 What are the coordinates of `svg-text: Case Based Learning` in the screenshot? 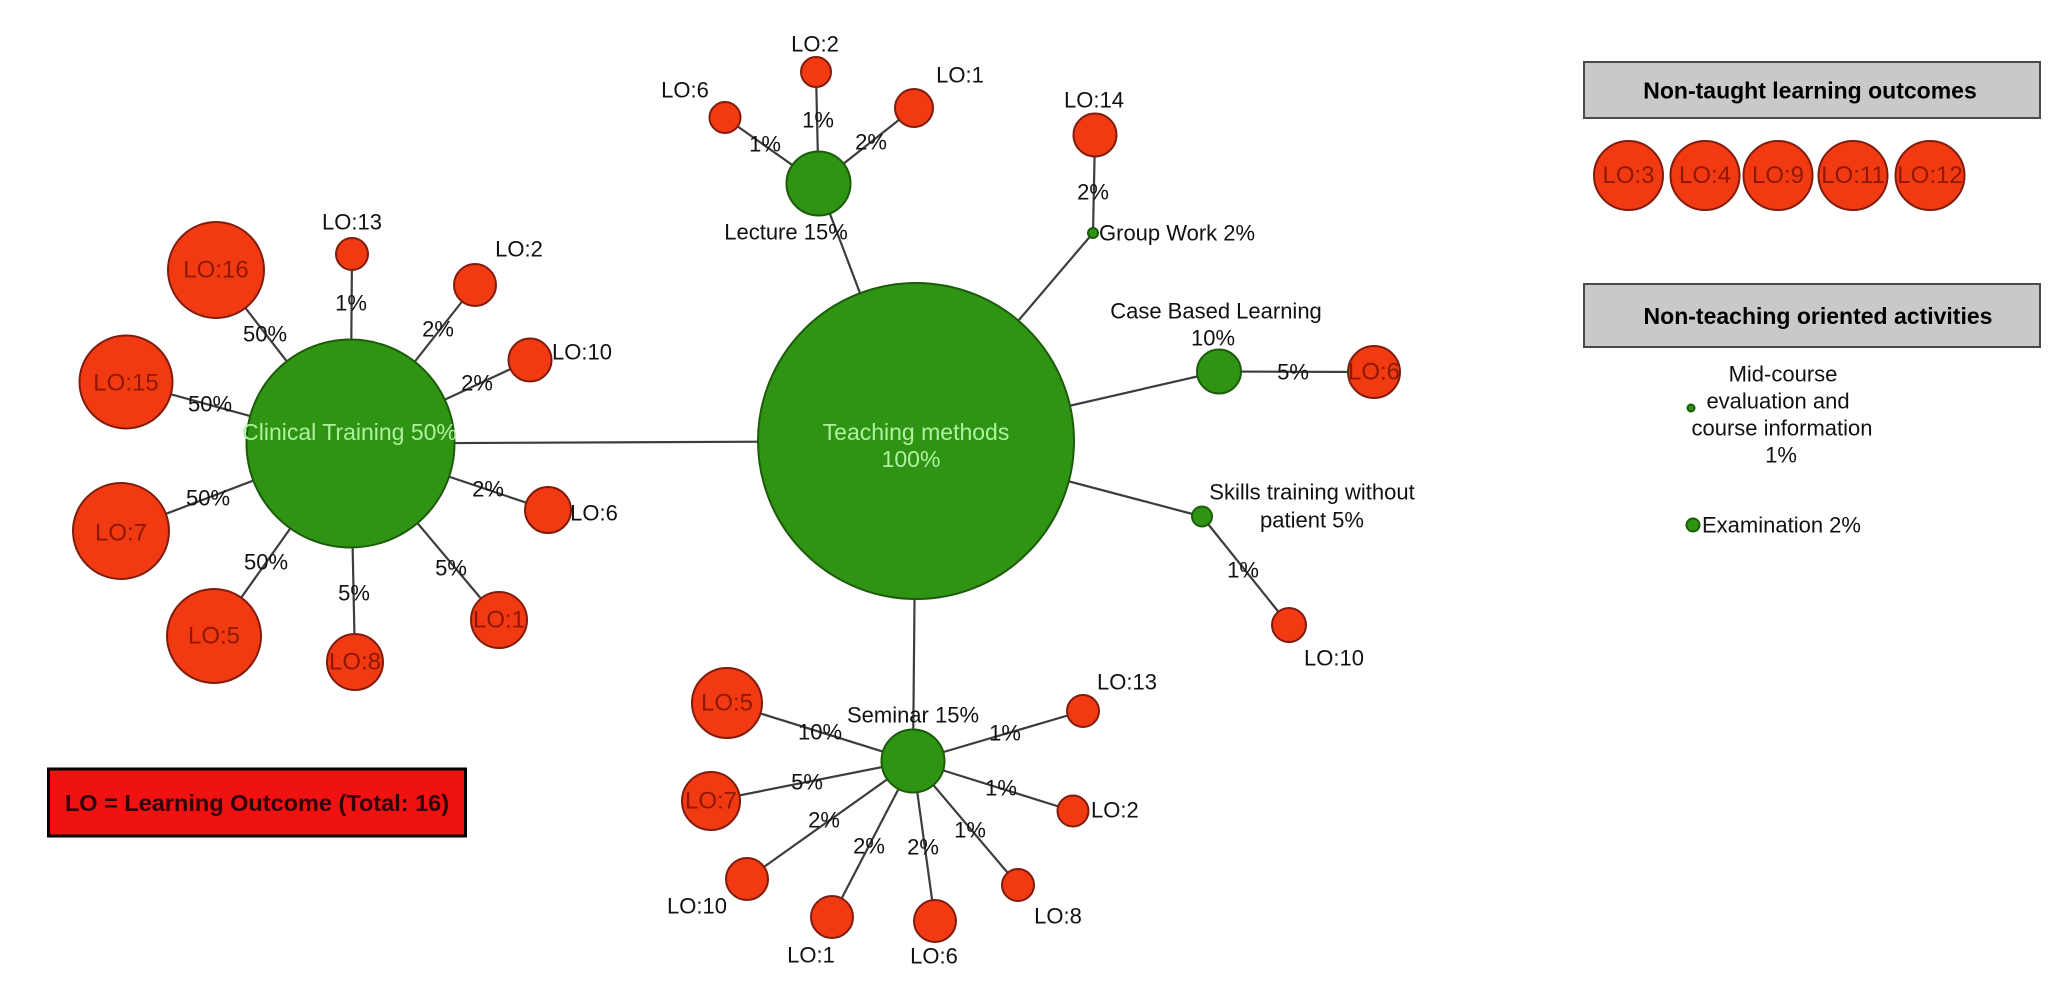 It's located at (1216, 311).